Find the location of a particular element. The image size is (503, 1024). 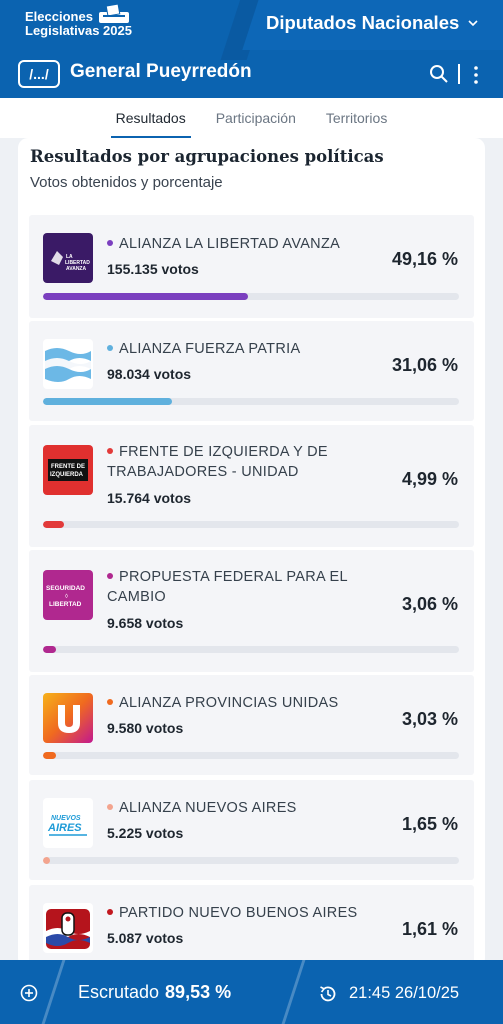

party-name: ALIANZA NUEVOS AIRES is located at coordinates (241, 808).